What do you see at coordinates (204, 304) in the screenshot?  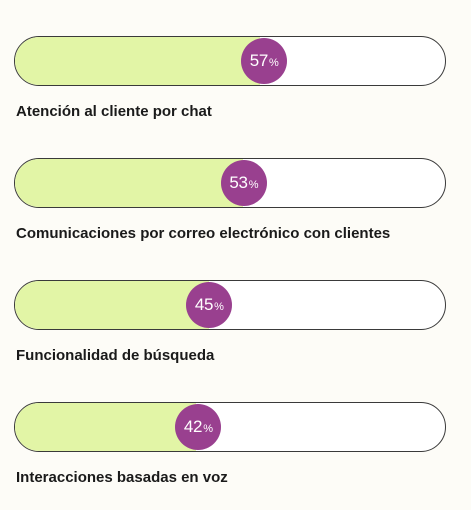 I see `value-label: 45` at bounding box center [204, 304].